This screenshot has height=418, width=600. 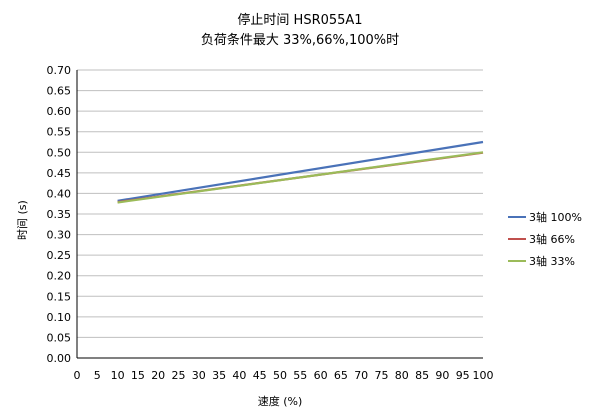 What do you see at coordinates (59, 132) in the screenshot?
I see `y-tick-label: 0.55` at bounding box center [59, 132].